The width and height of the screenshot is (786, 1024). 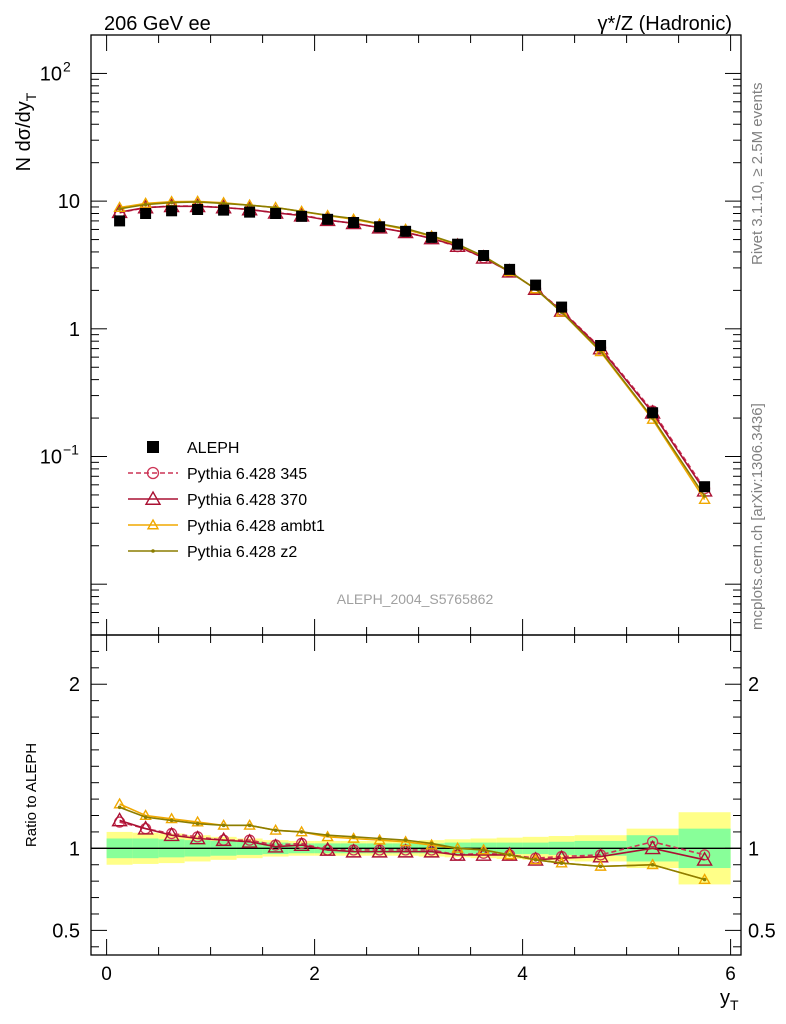 I want to click on legend-label: ALEPH, so click(x=213, y=448).